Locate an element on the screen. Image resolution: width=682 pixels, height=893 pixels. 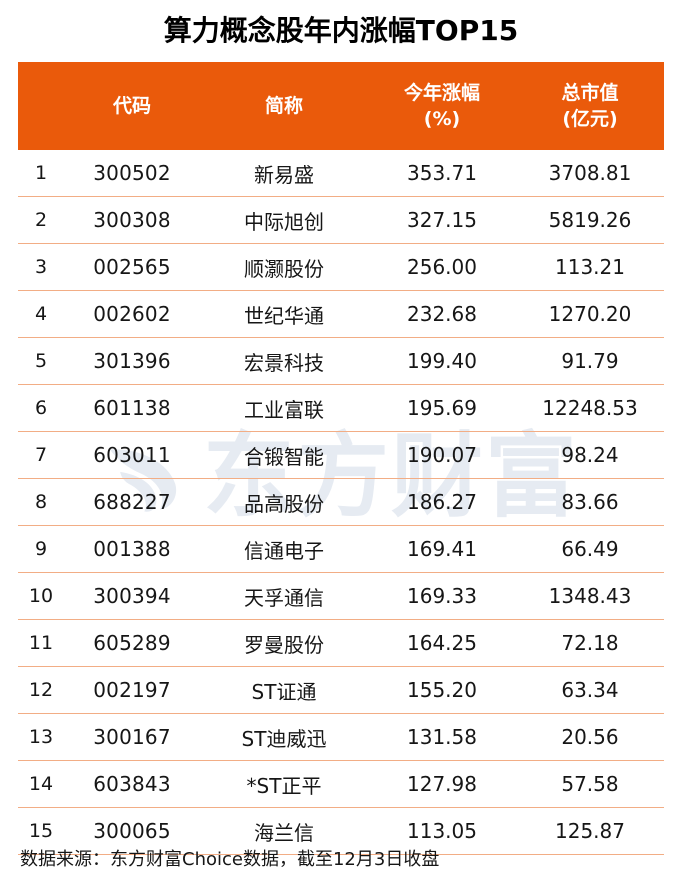
stock-name-cell: 世纪华通 is located at coordinates (284, 314).